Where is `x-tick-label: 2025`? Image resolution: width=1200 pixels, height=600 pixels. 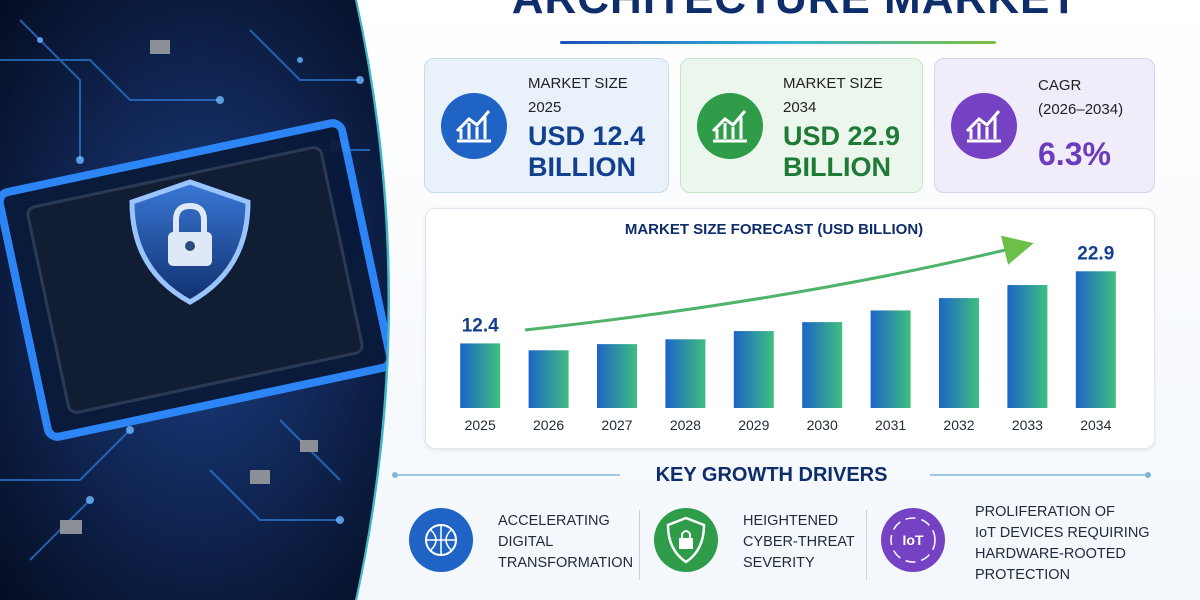
x-tick-label: 2025 is located at coordinates (480, 425).